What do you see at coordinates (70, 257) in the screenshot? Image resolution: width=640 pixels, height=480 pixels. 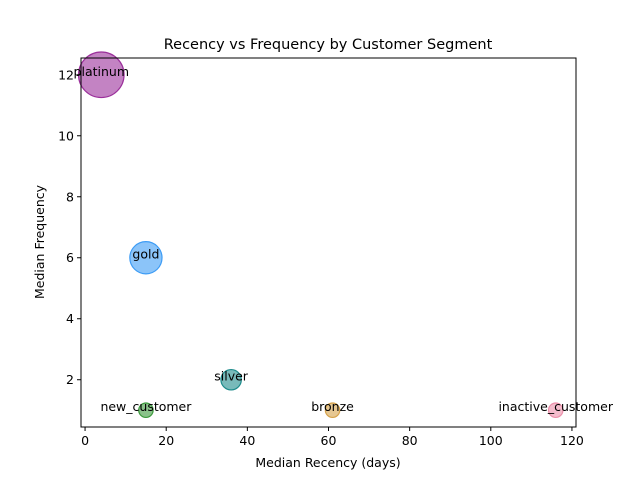 I see `y-tick-label: 6` at bounding box center [70, 257].